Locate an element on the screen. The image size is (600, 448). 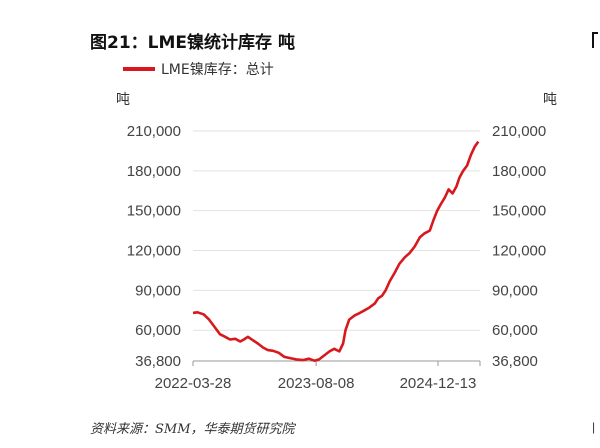
adjacent-figure-edge-text: | is located at coordinates (594, 427).